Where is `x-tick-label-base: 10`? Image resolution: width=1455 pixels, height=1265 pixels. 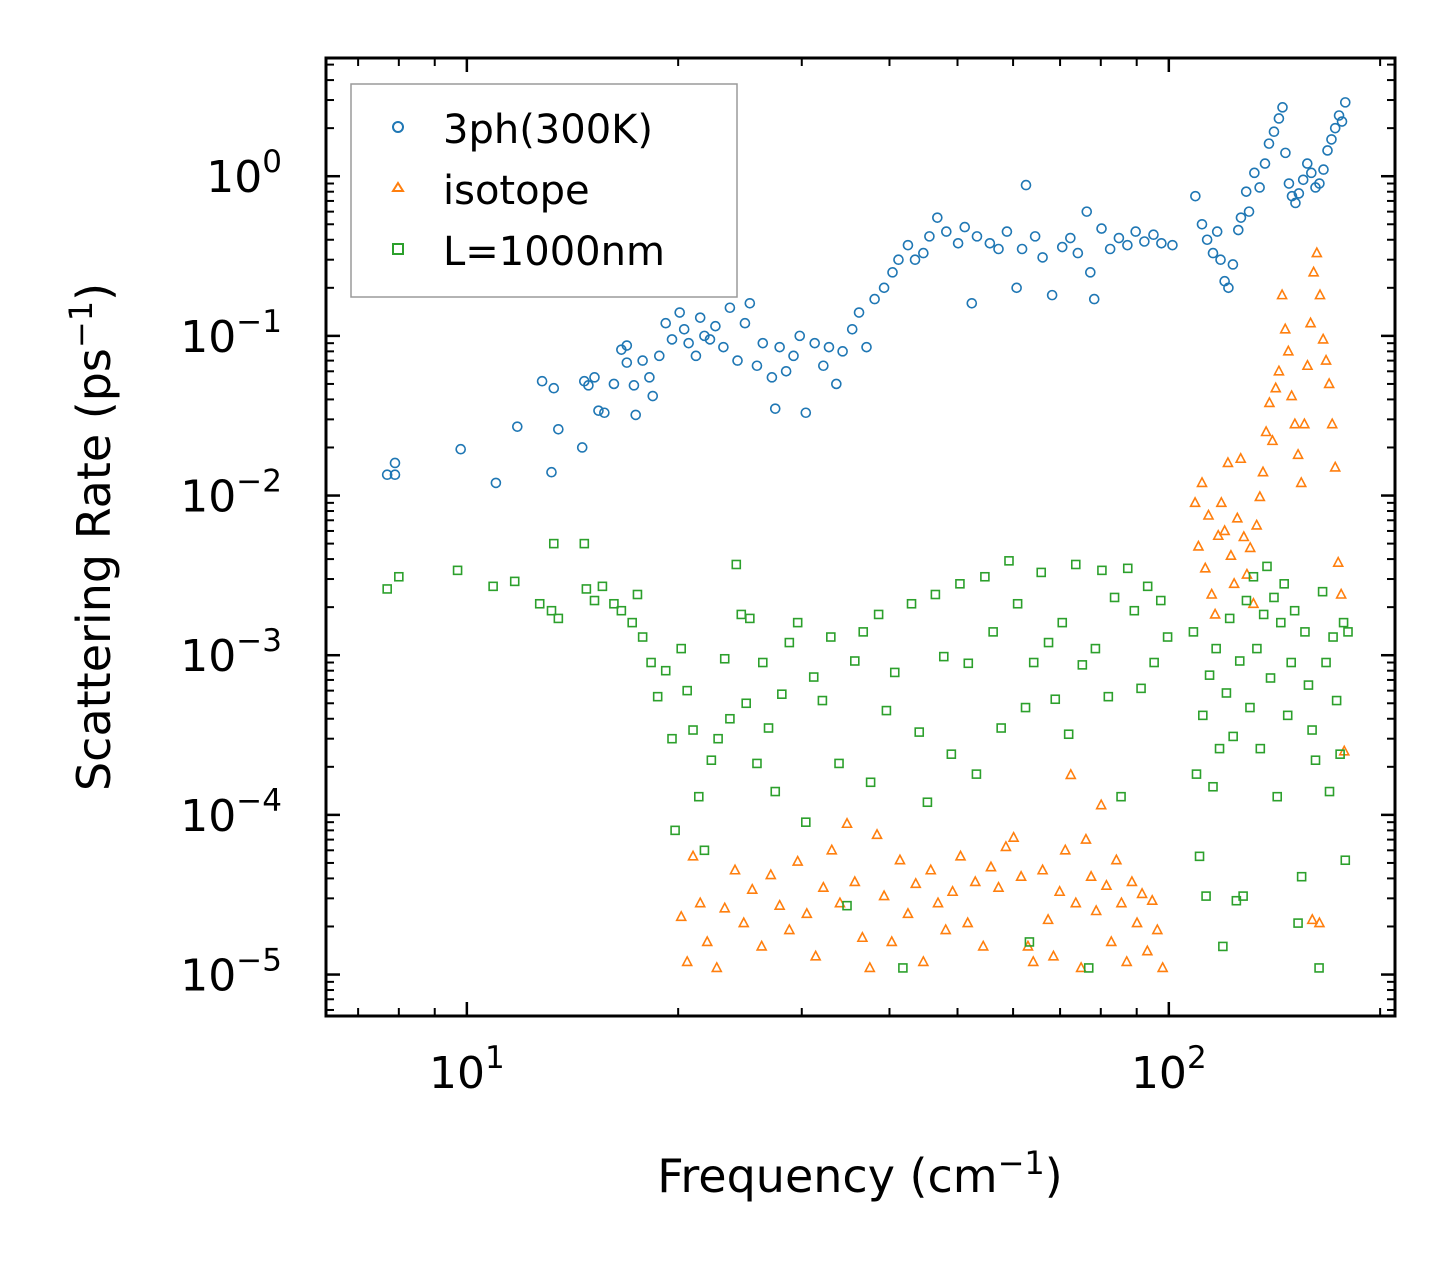 x-tick-label-base: 10 is located at coordinates (1159, 1073).